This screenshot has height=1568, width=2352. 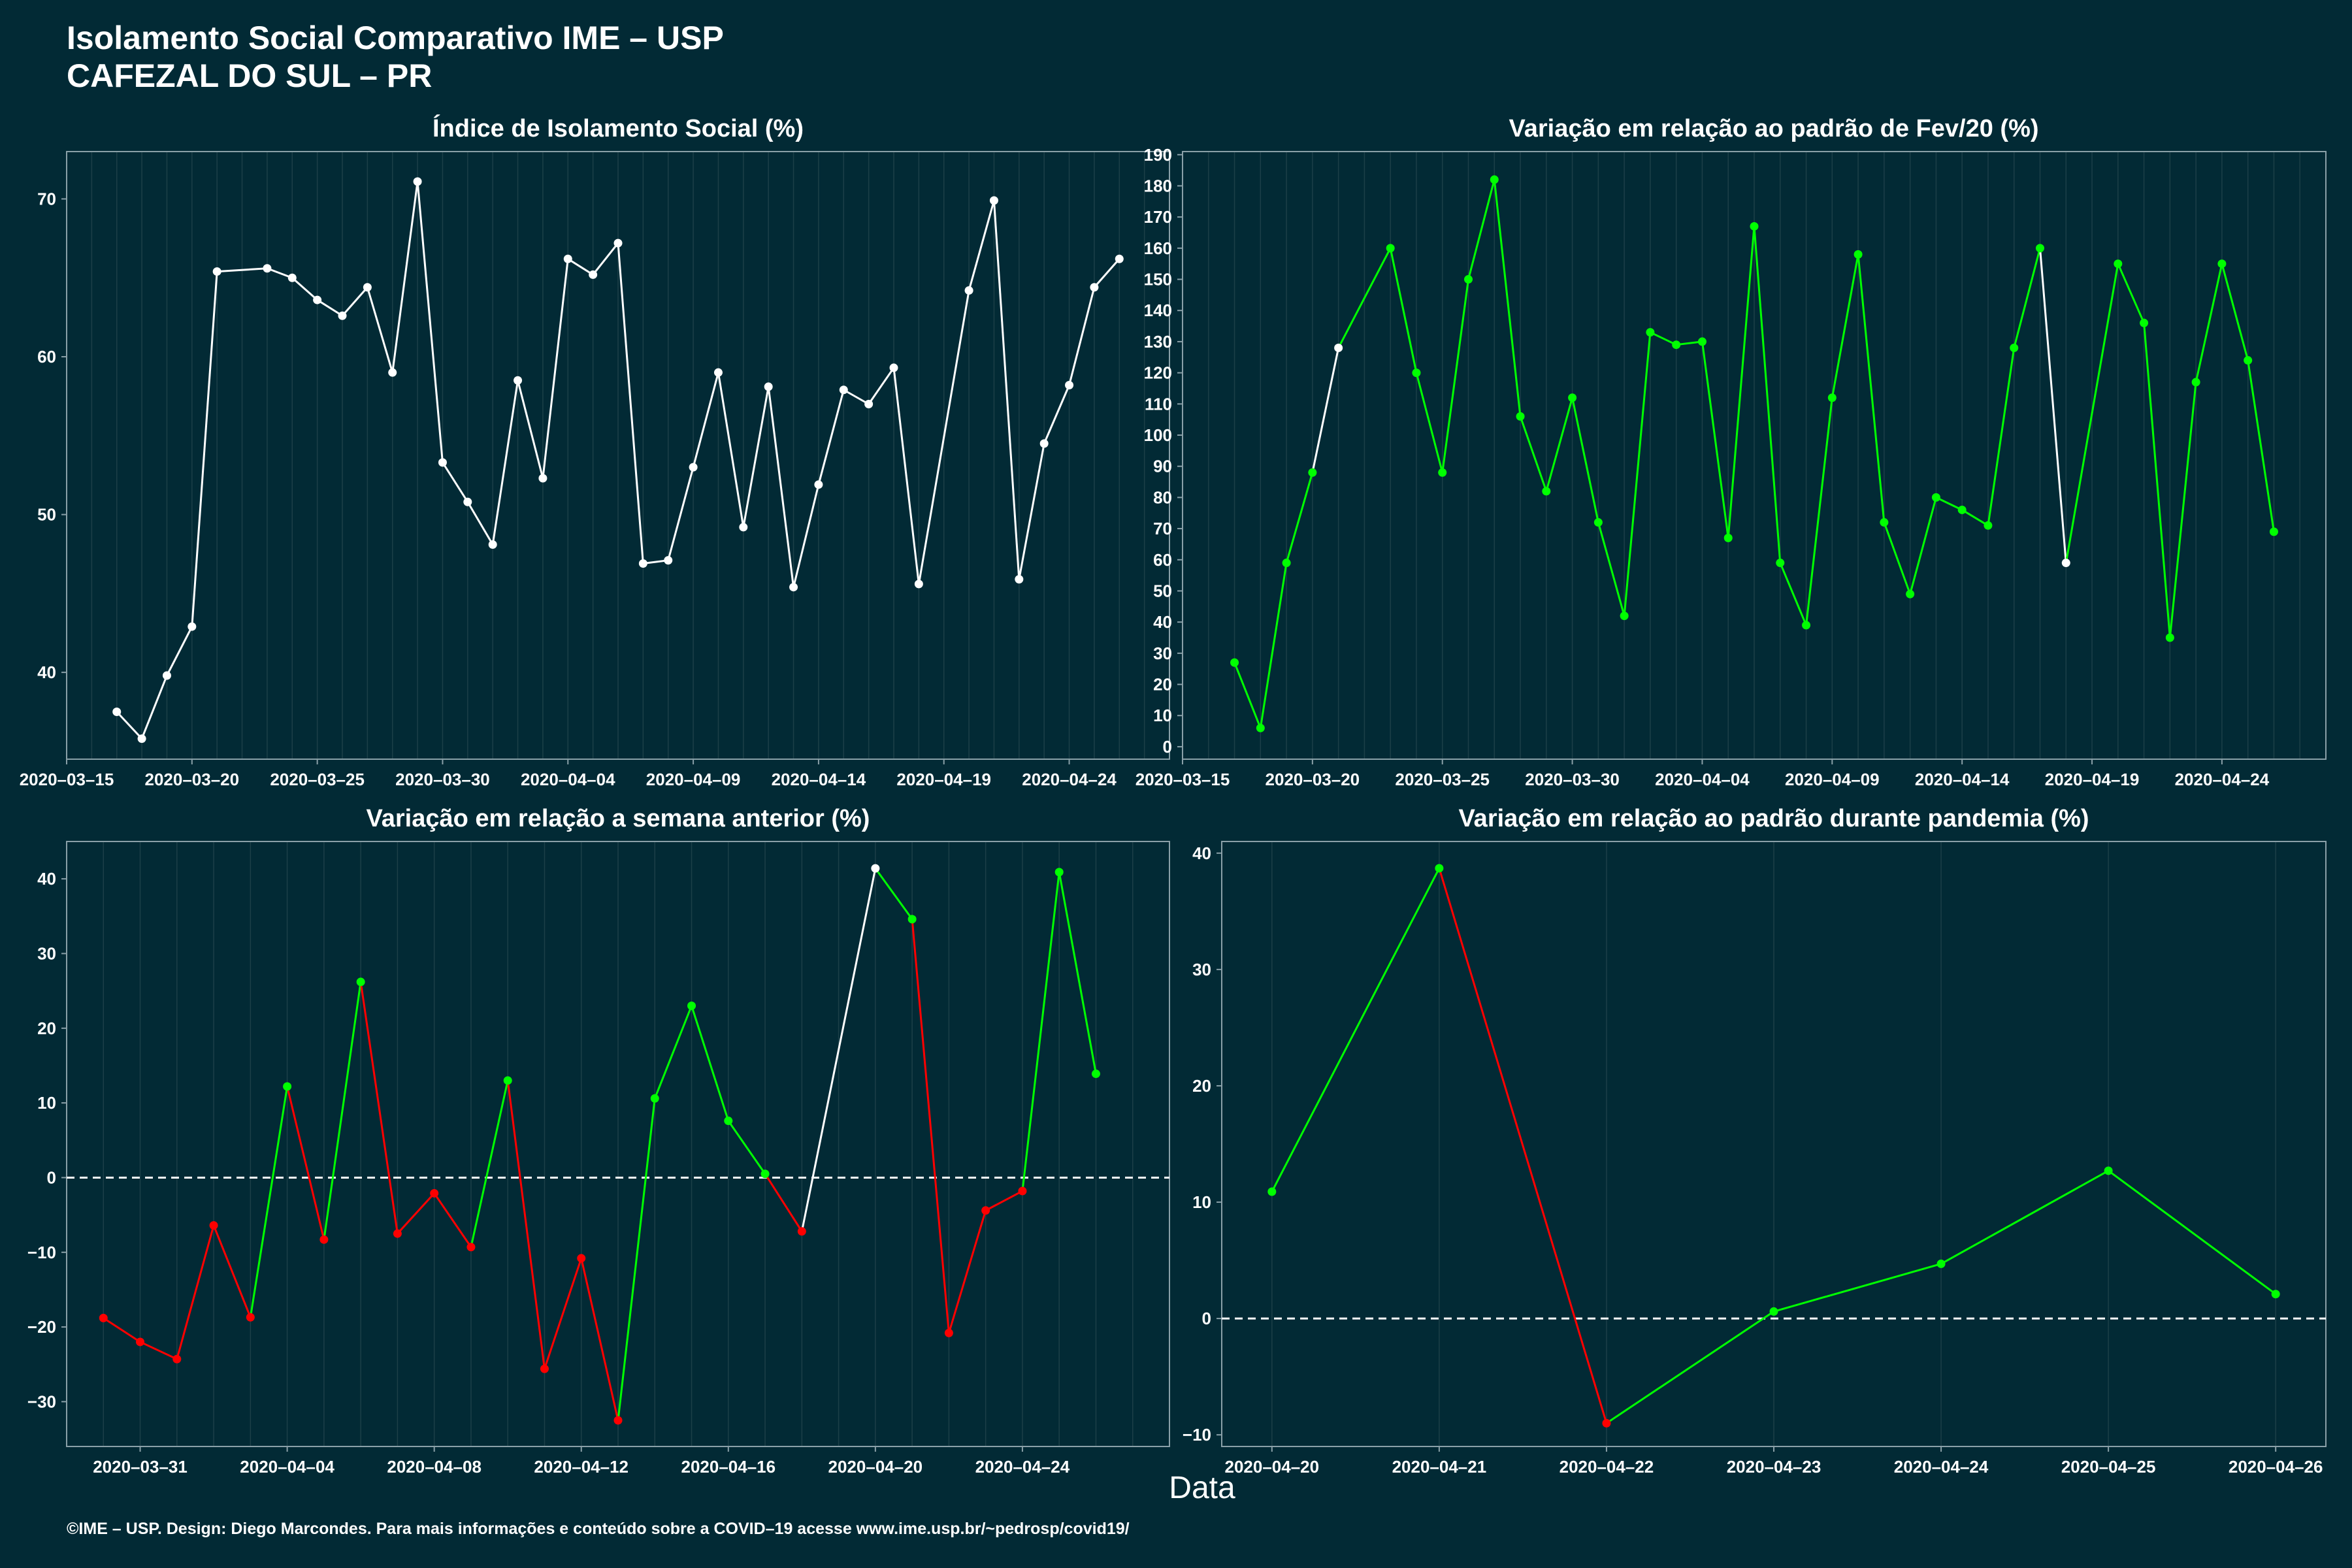 What do you see at coordinates (395, 38) in the screenshot?
I see `chart-title-line1: Isolamento Social Comparativo IME – USP` at bounding box center [395, 38].